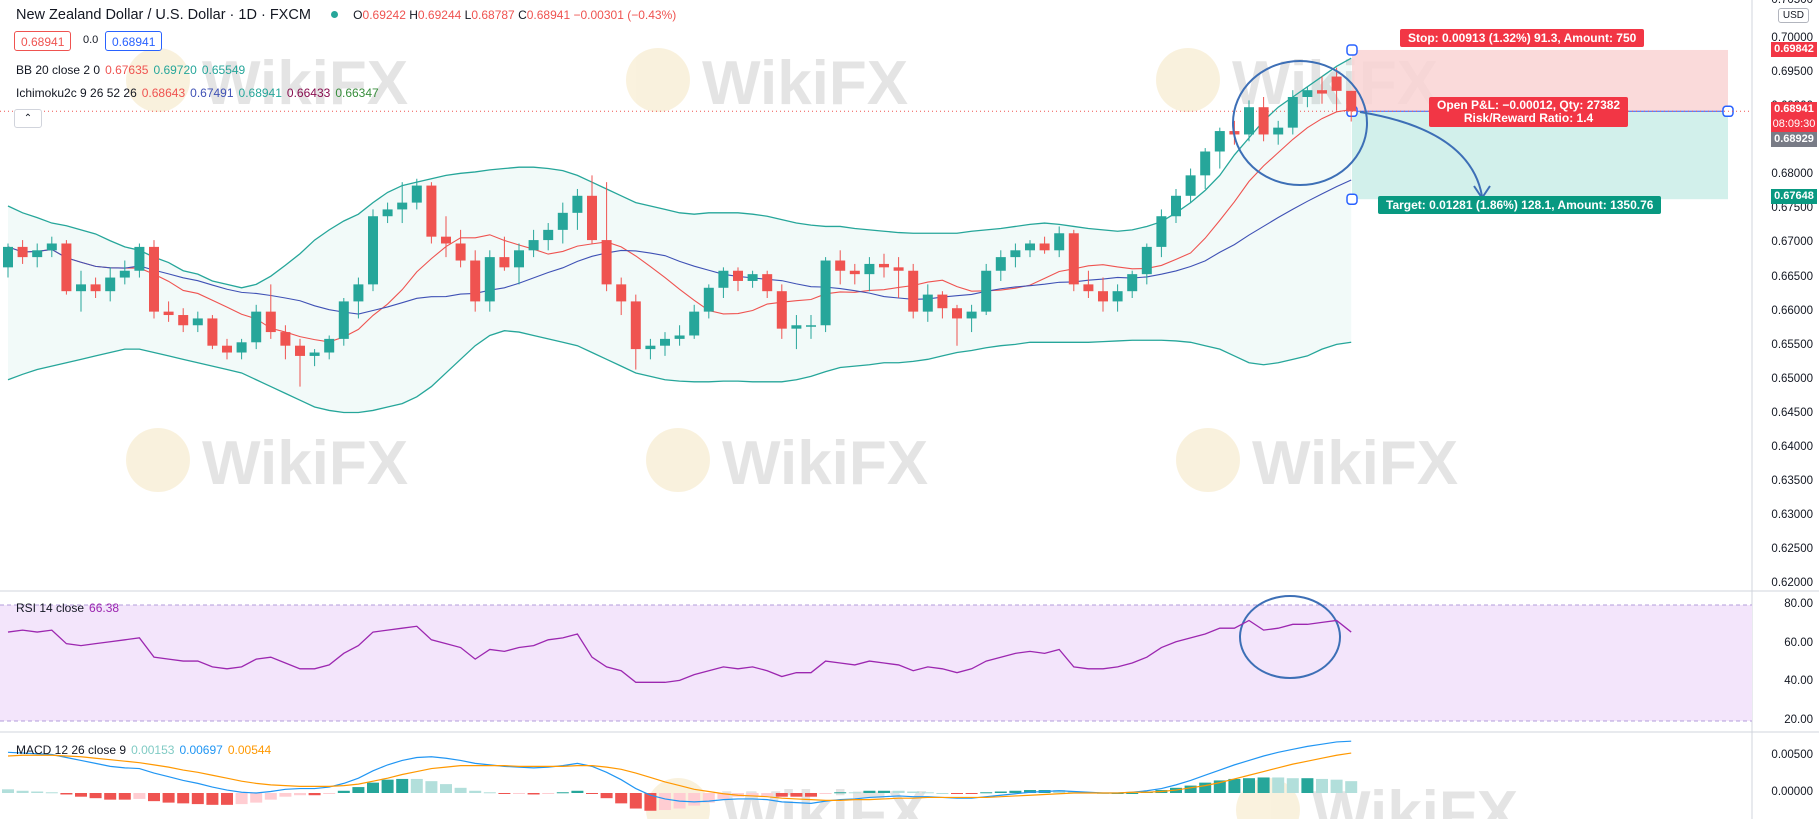 The height and width of the screenshot is (819, 1819). I want to click on price-tick-label: 0.68000, so click(1792, 174).